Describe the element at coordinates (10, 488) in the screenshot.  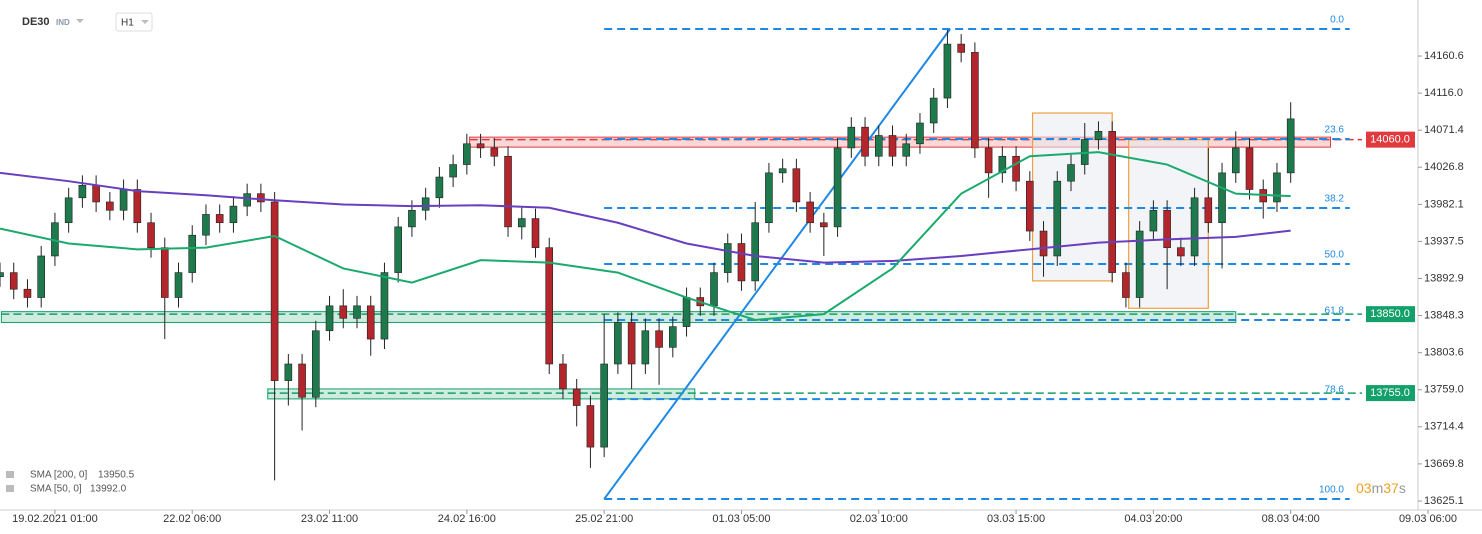
I see `legend-icon` at that location.